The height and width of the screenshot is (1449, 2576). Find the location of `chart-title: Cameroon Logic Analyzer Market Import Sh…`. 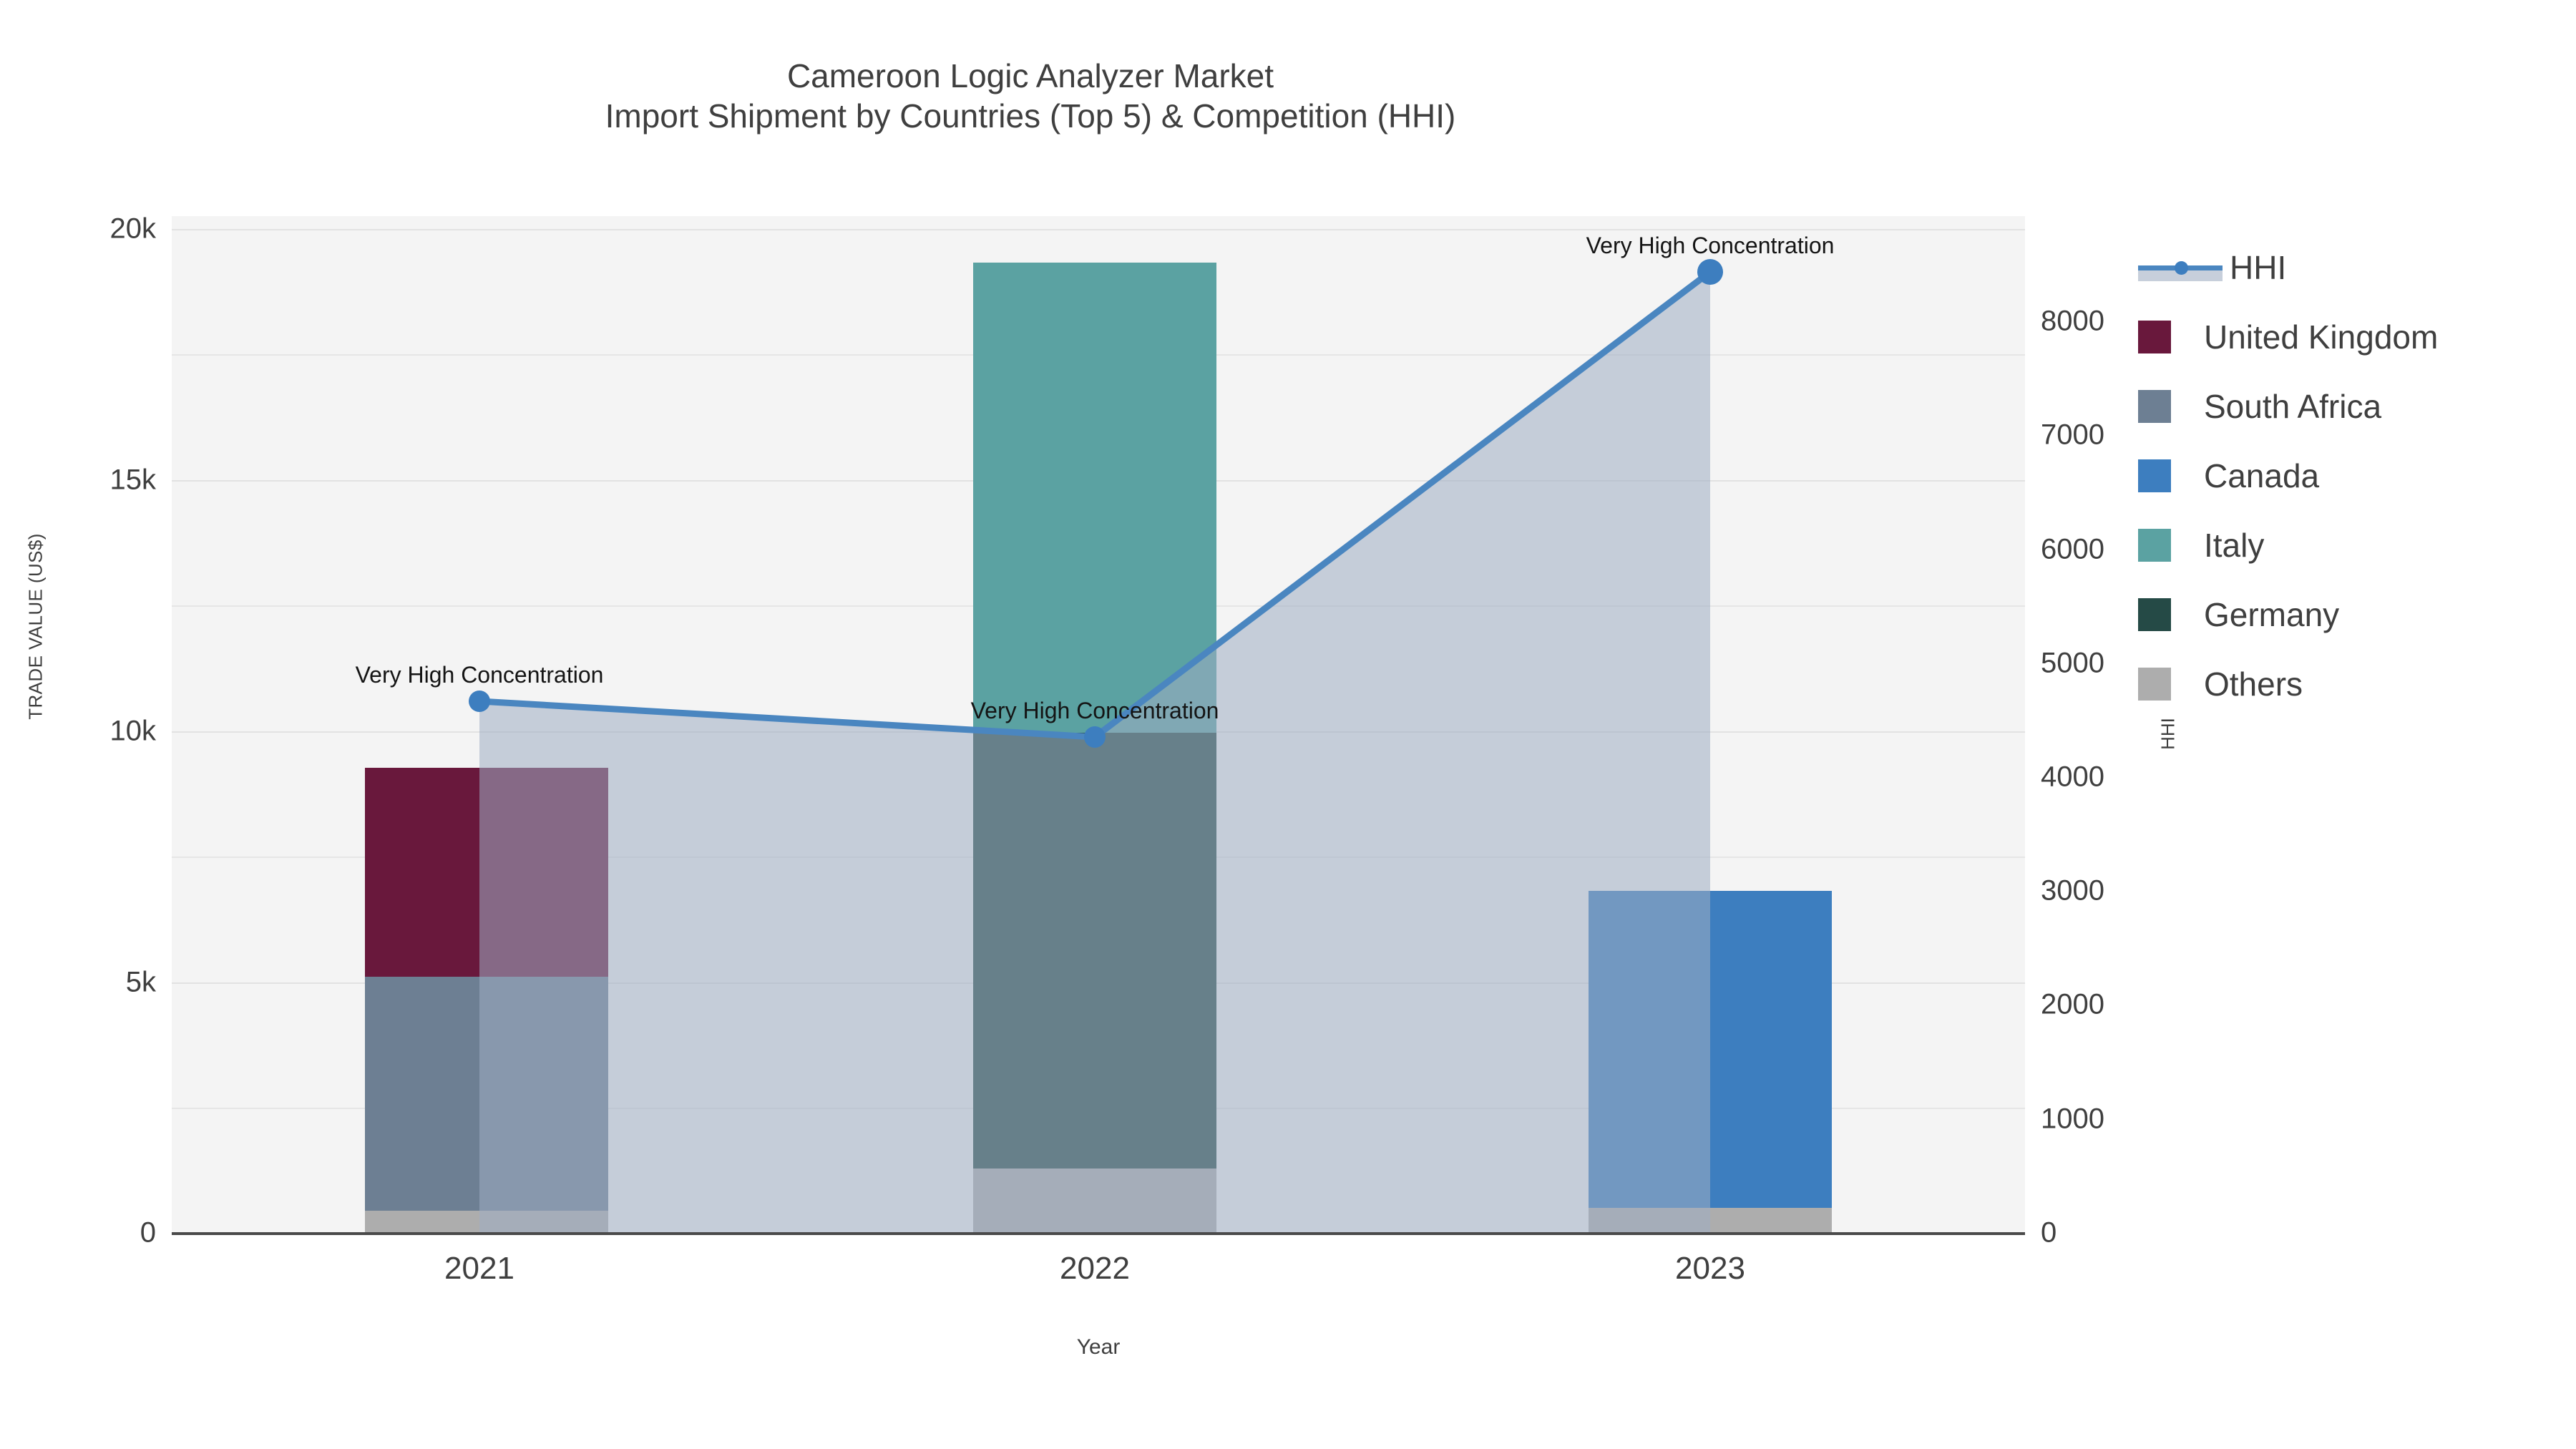

chart-title: Cameroon Logic Analyzer Market Import Sh… is located at coordinates (1030, 96).